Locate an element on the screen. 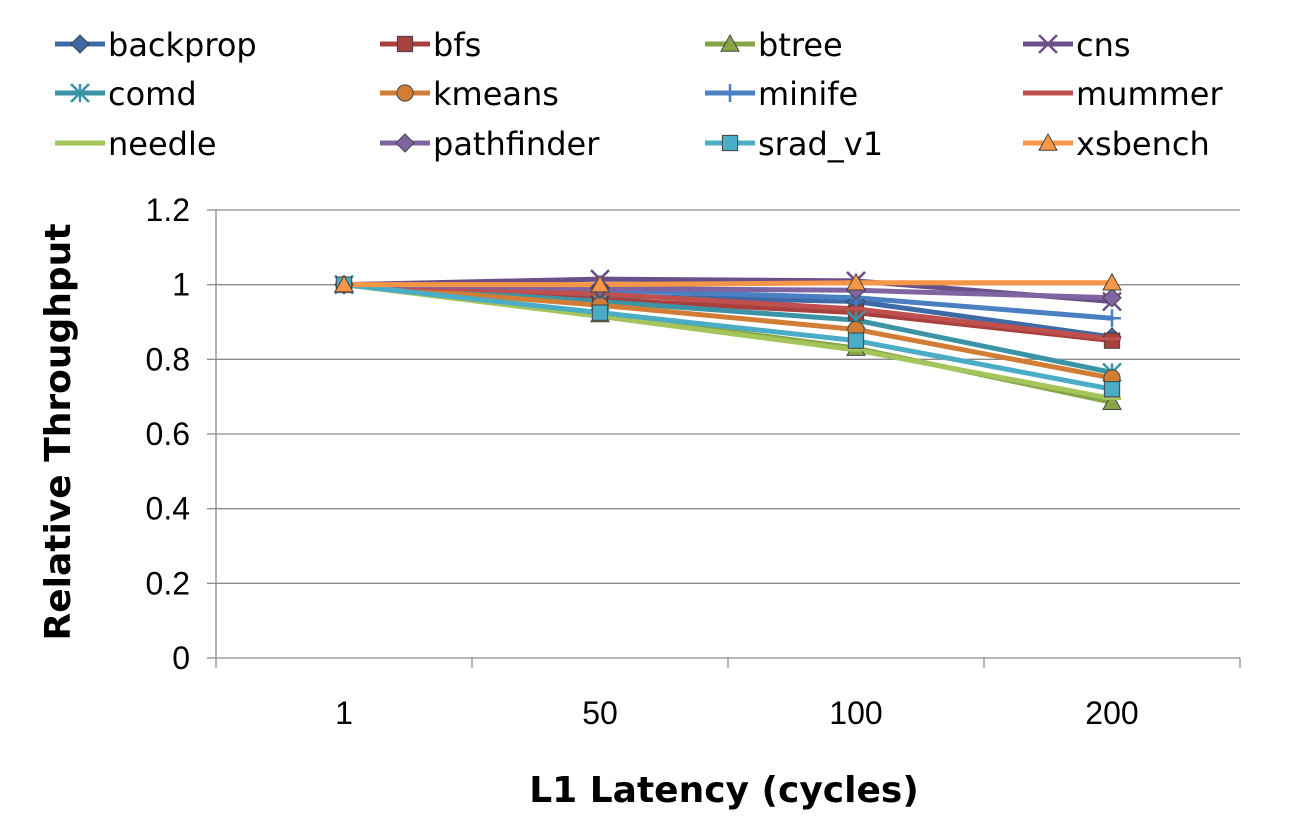  y-tick-label: 0.2 is located at coordinates (168, 583).